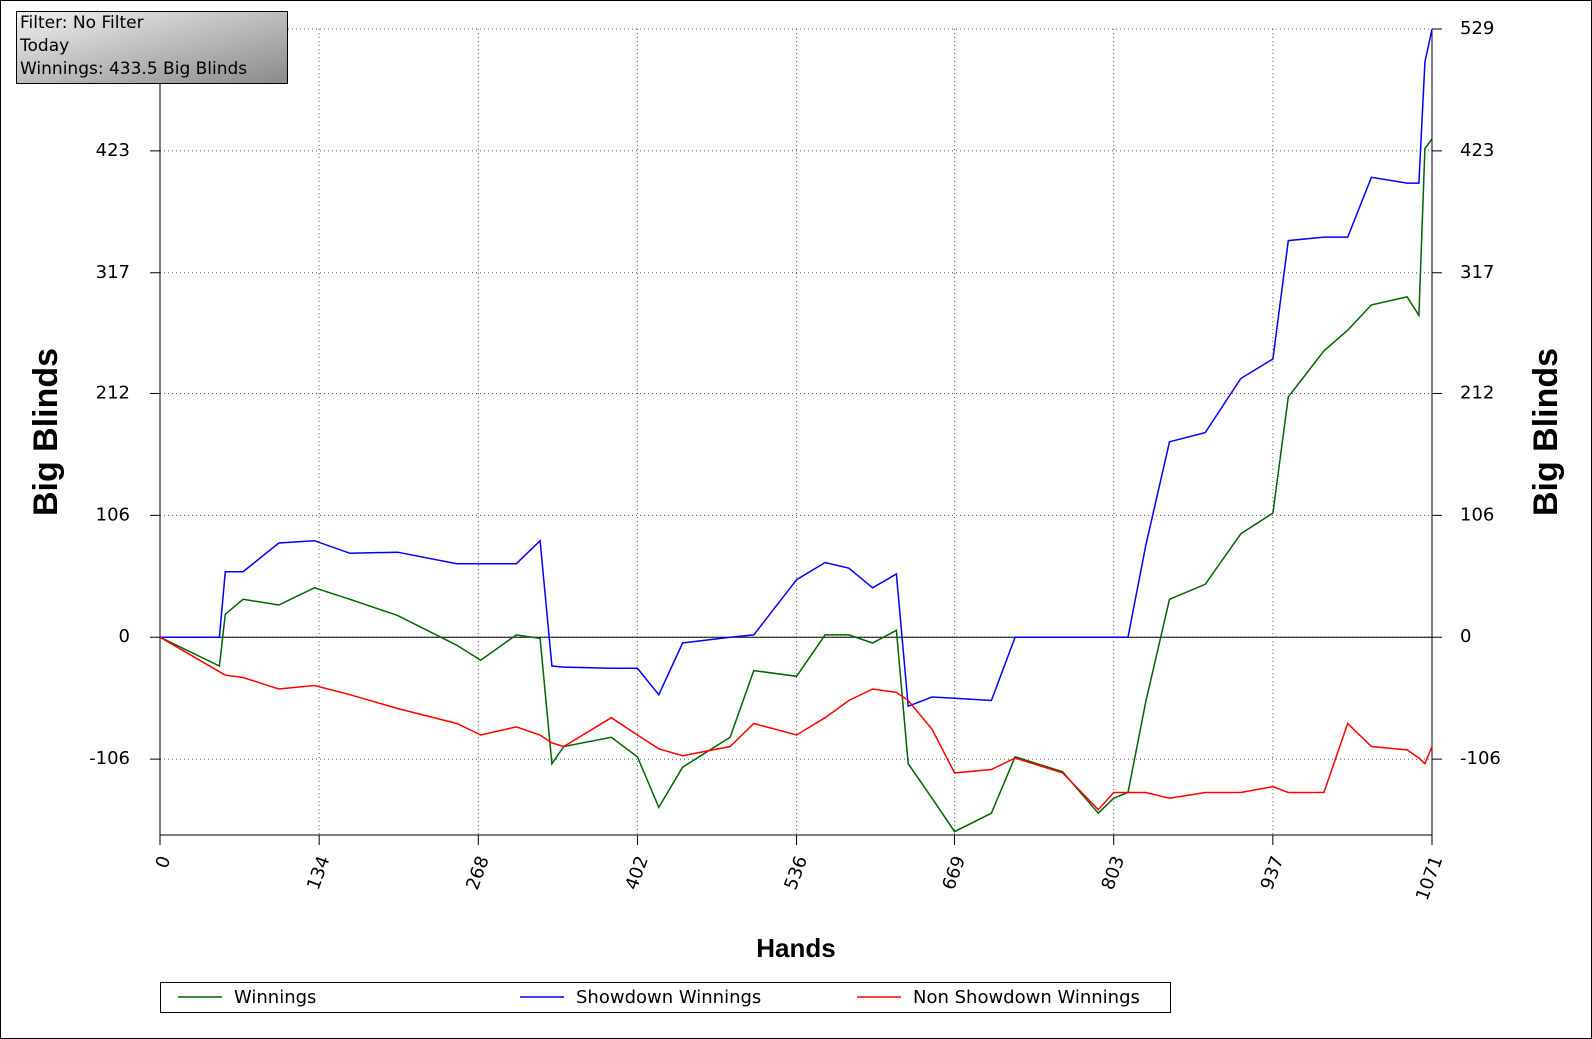 This screenshot has width=1592, height=1039. What do you see at coordinates (113, 392) in the screenshot?
I see `y-tick-label: 212` at bounding box center [113, 392].